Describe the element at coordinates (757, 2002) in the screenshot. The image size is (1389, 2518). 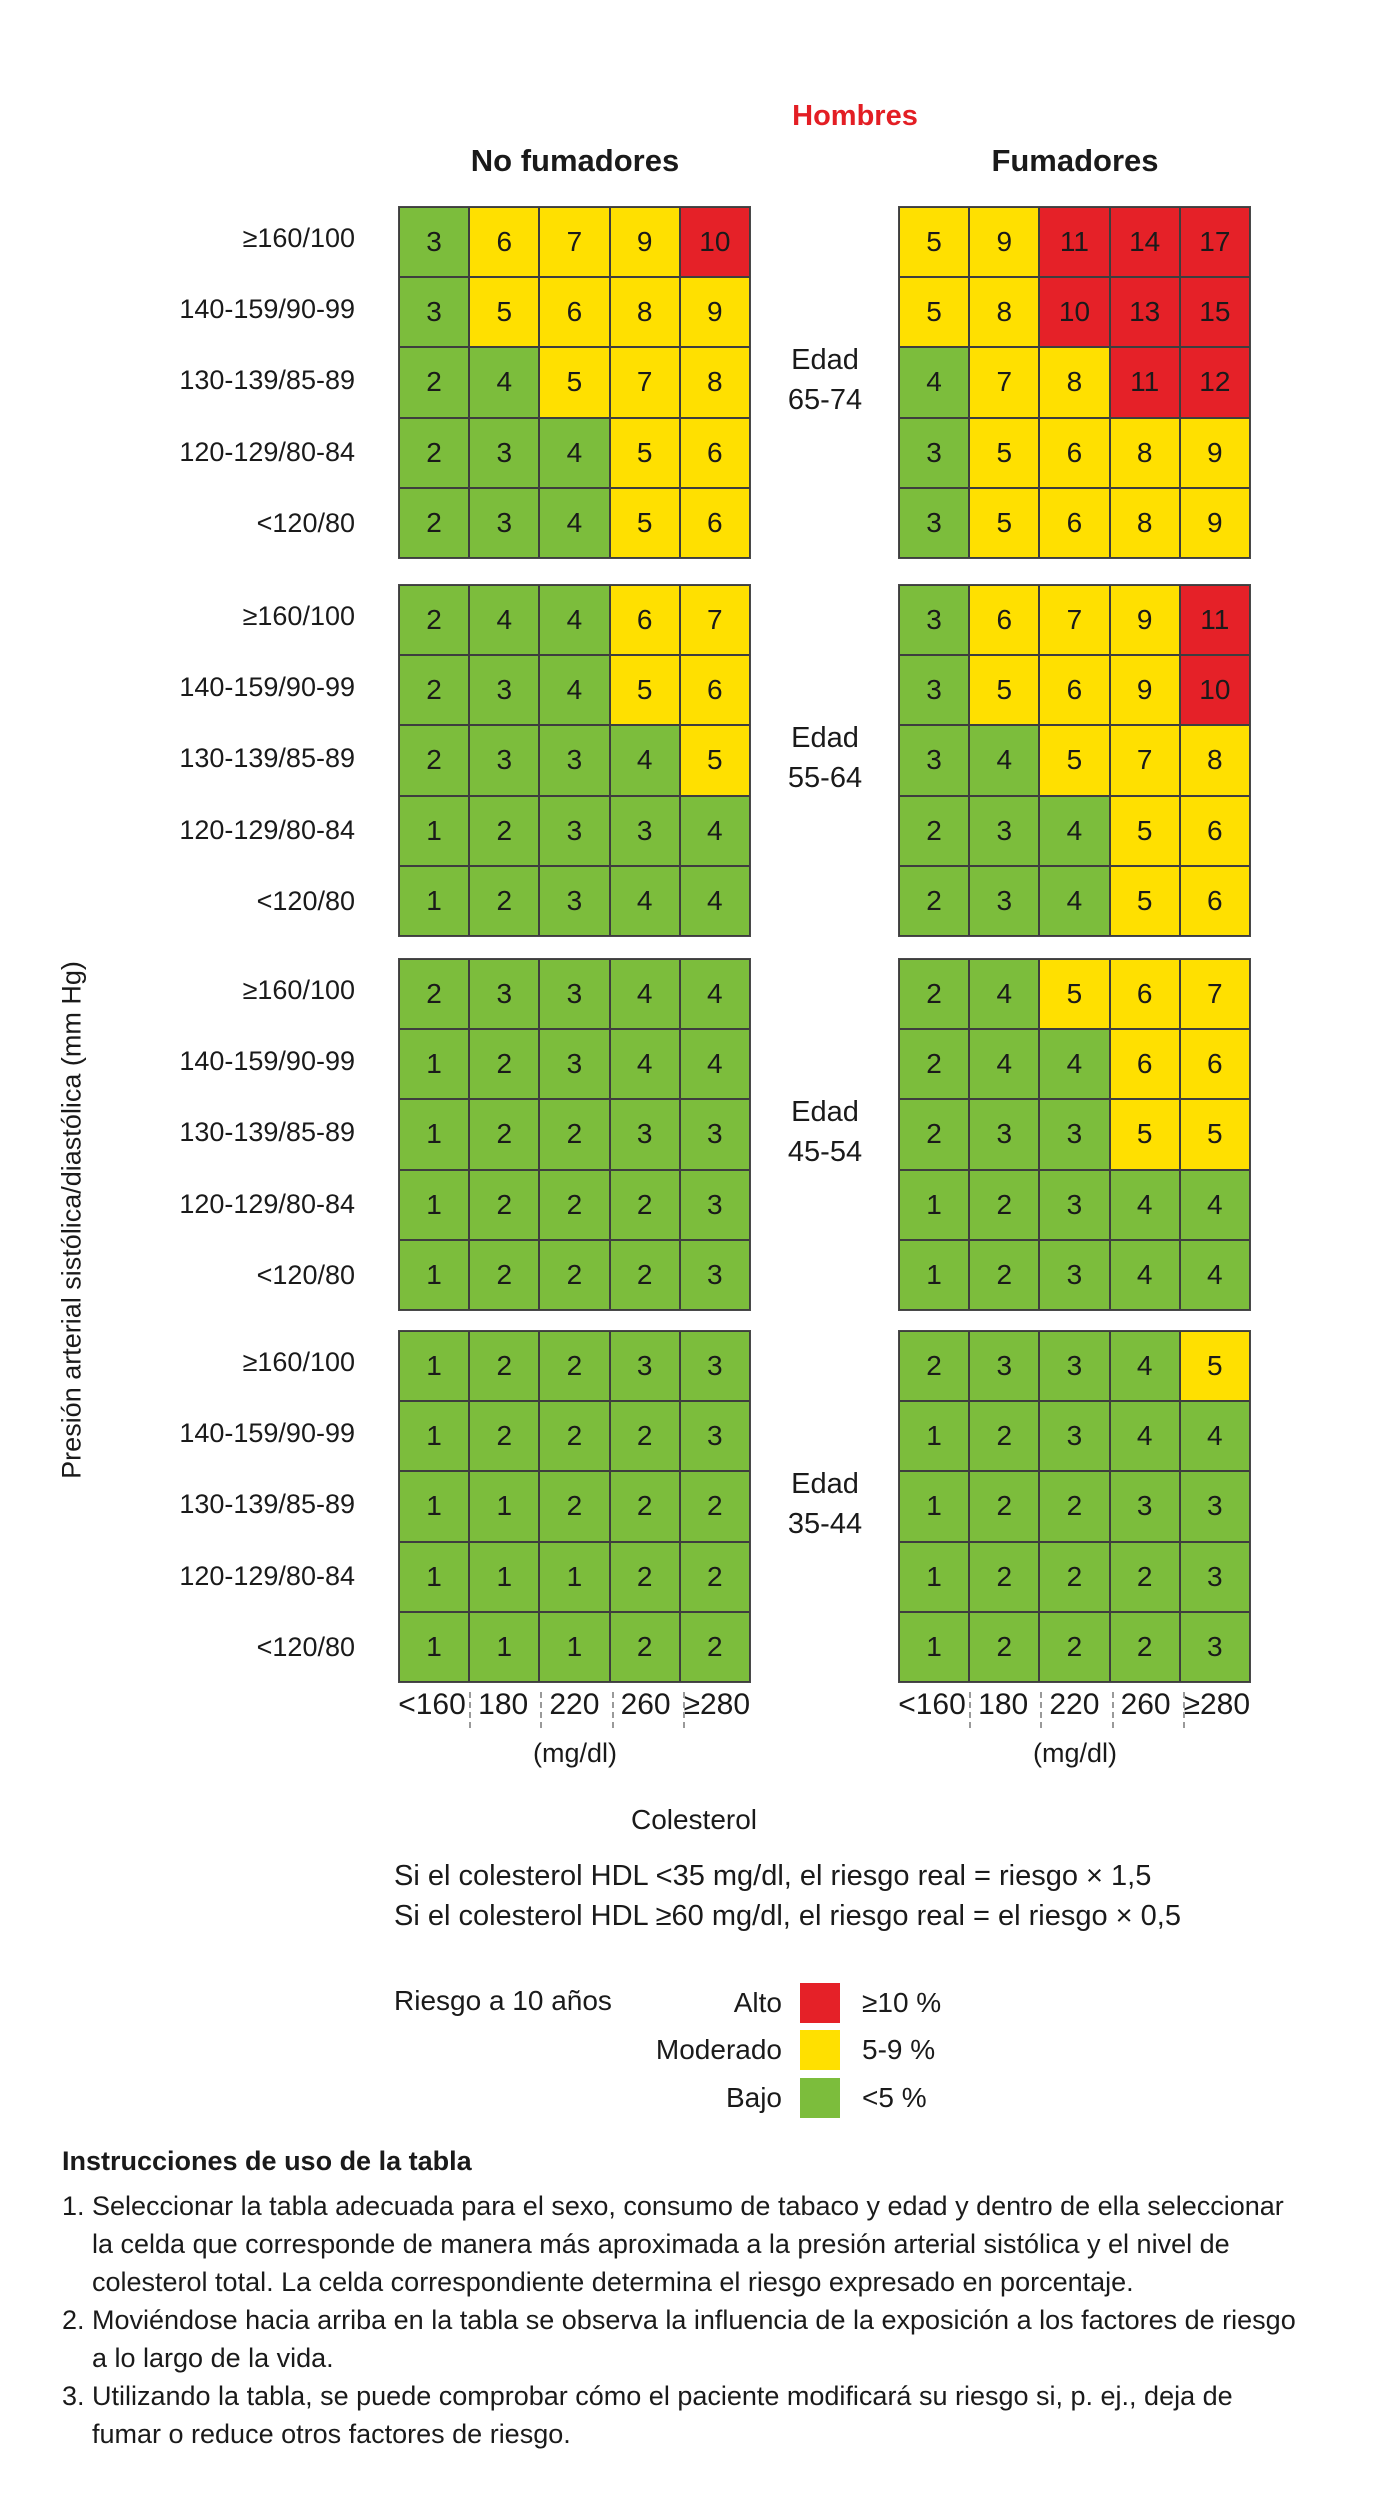
I see `legend-label: Alto` at that location.